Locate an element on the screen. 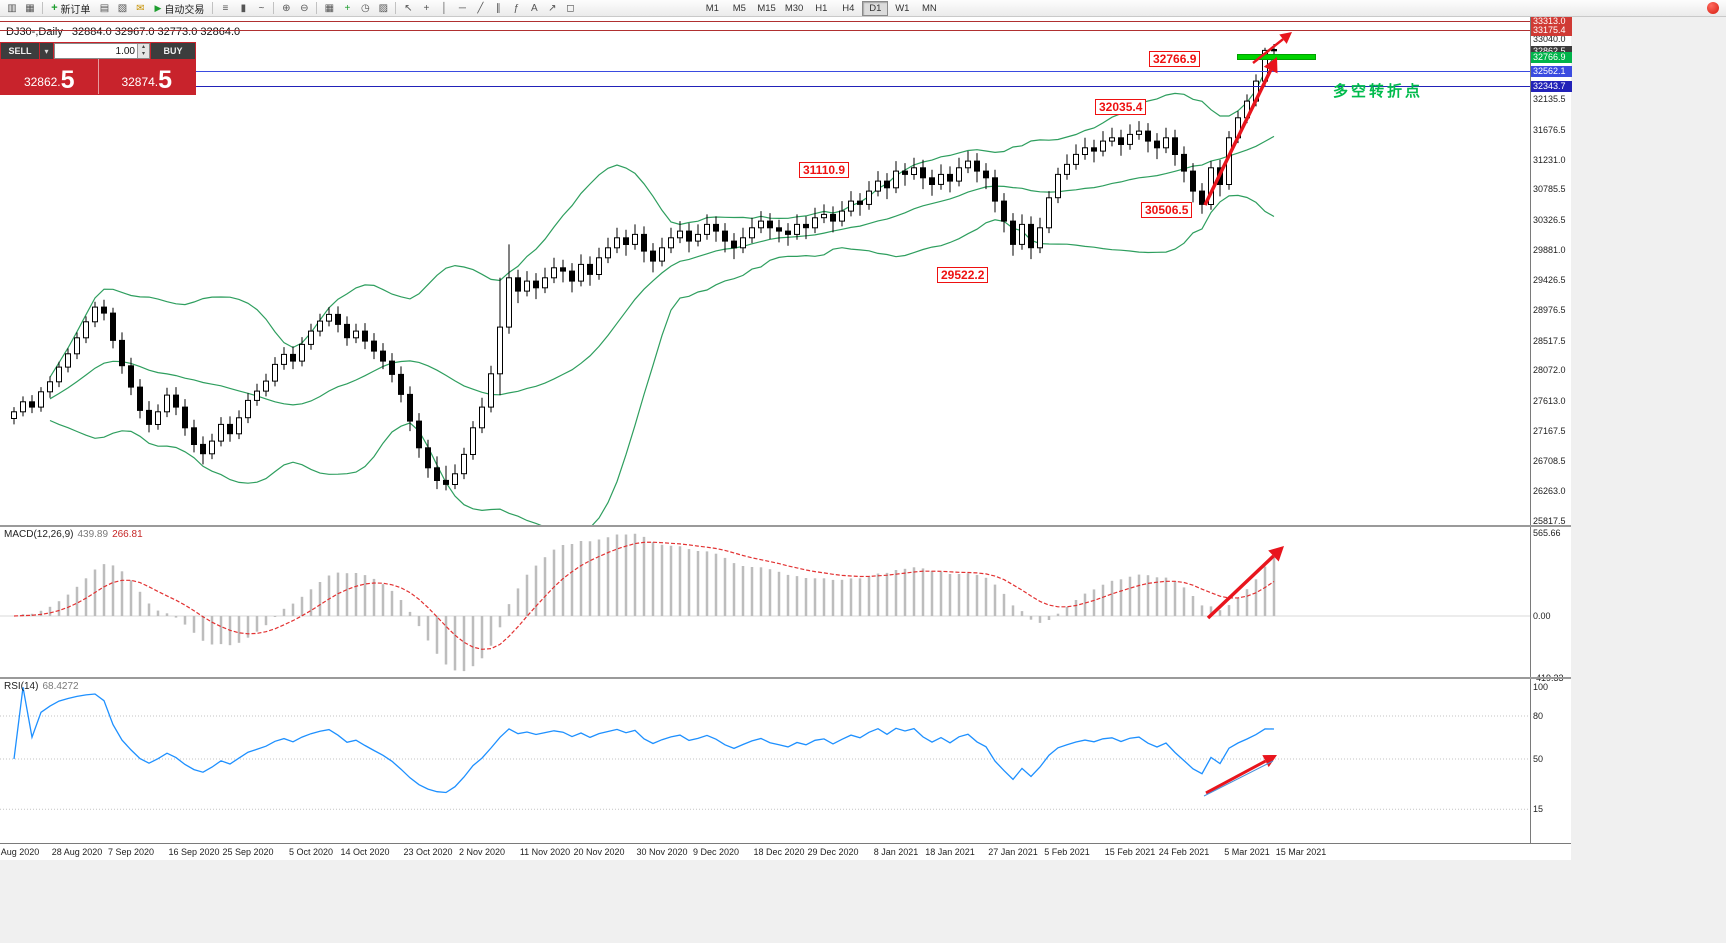  shapes-tool-icon: ◻ is located at coordinates (570, 8).